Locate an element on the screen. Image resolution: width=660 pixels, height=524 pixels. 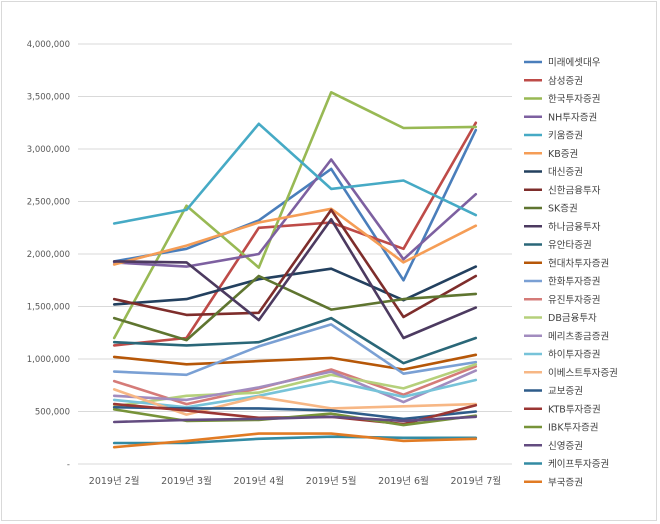
legend-label: 현대차투자증권 is located at coordinates (578, 263).